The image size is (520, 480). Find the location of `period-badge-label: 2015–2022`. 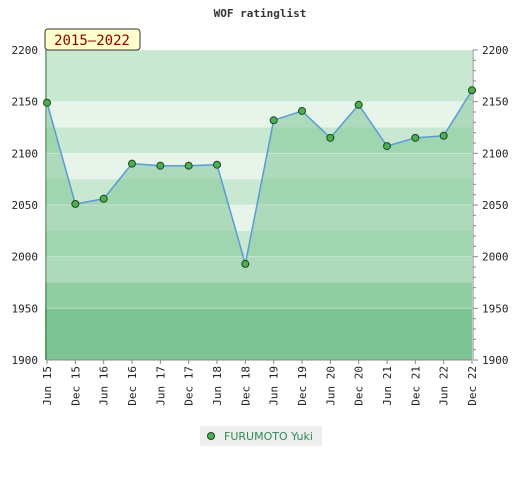

period-badge-label: 2015–2022 is located at coordinates (92, 41).